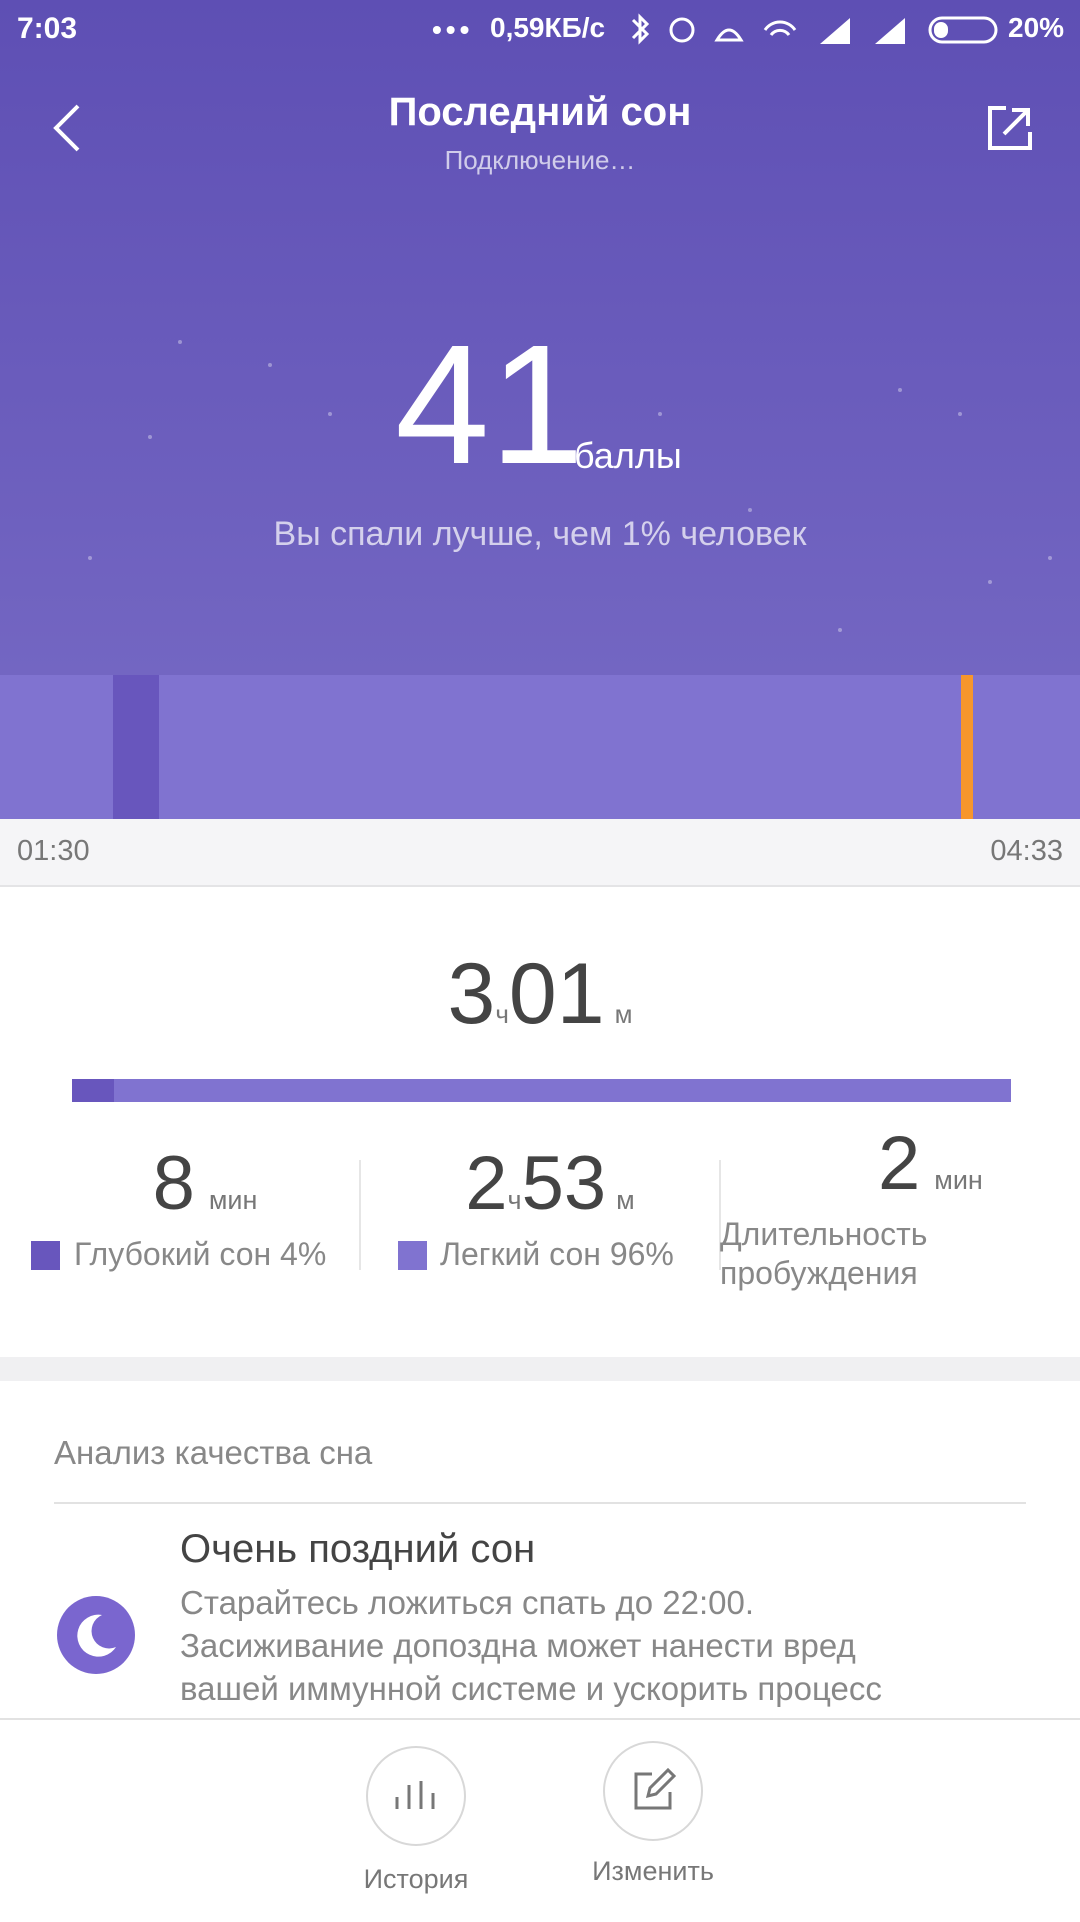 The height and width of the screenshot is (1922, 1080). What do you see at coordinates (416, 1796) in the screenshot?
I see `history-button` at bounding box center [416, 1796].